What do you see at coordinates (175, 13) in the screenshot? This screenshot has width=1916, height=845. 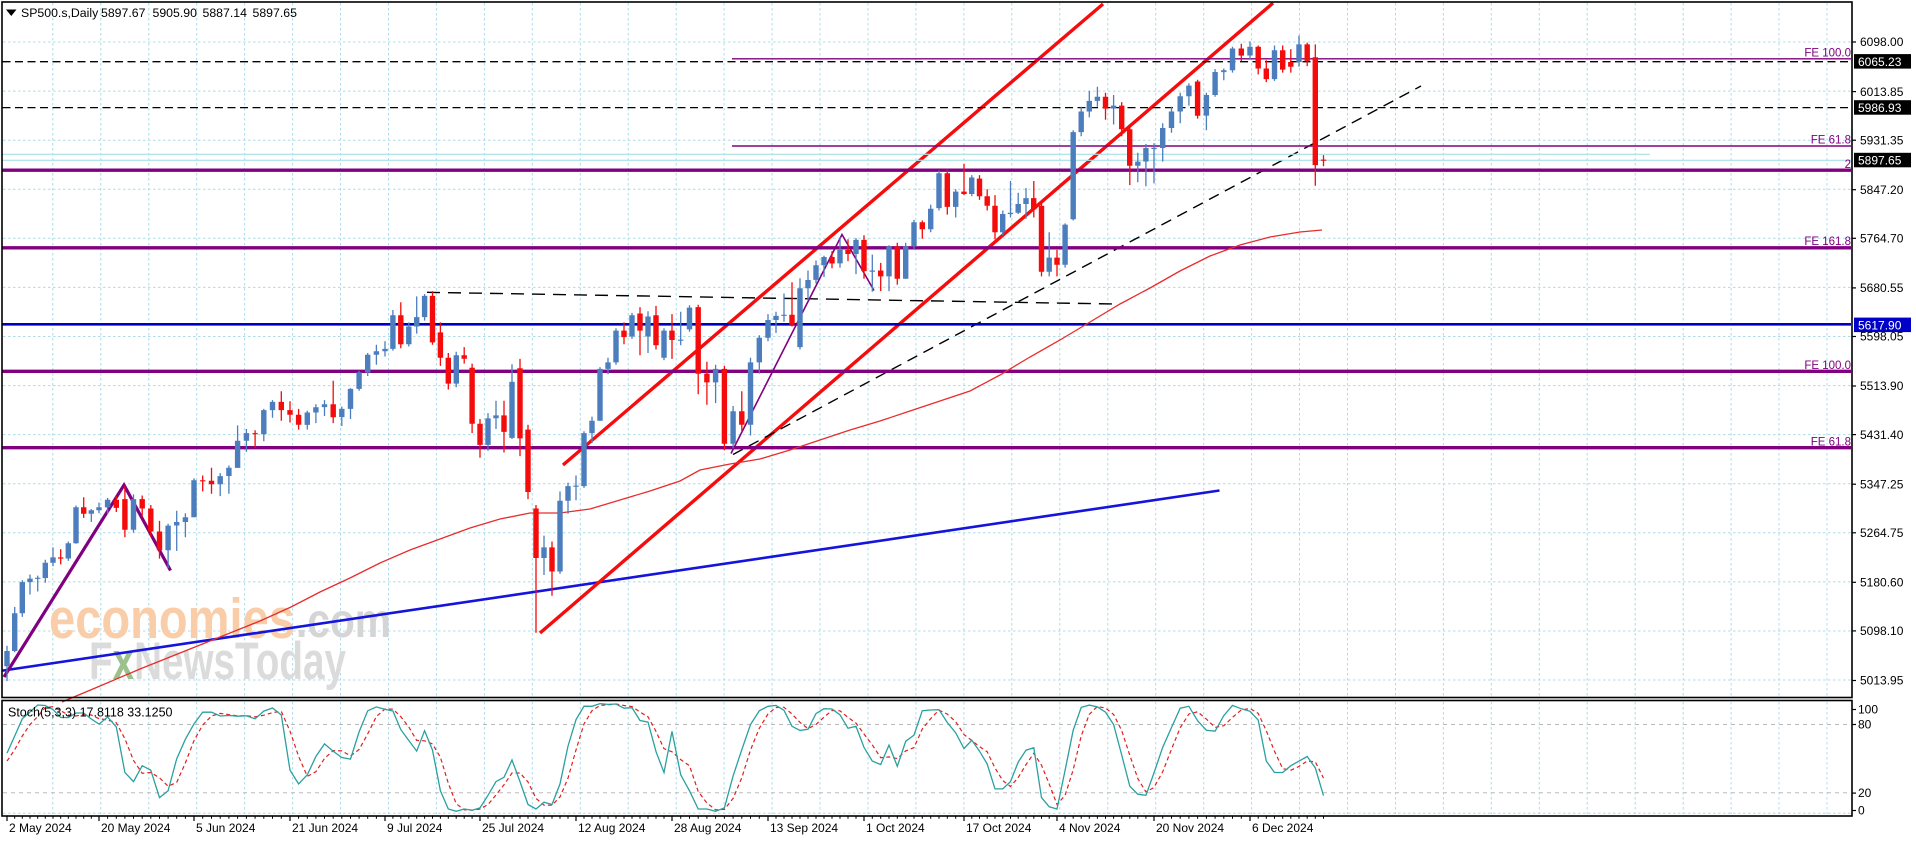 I see `svg-text: 5905.90` at bounding box center [175, 13].